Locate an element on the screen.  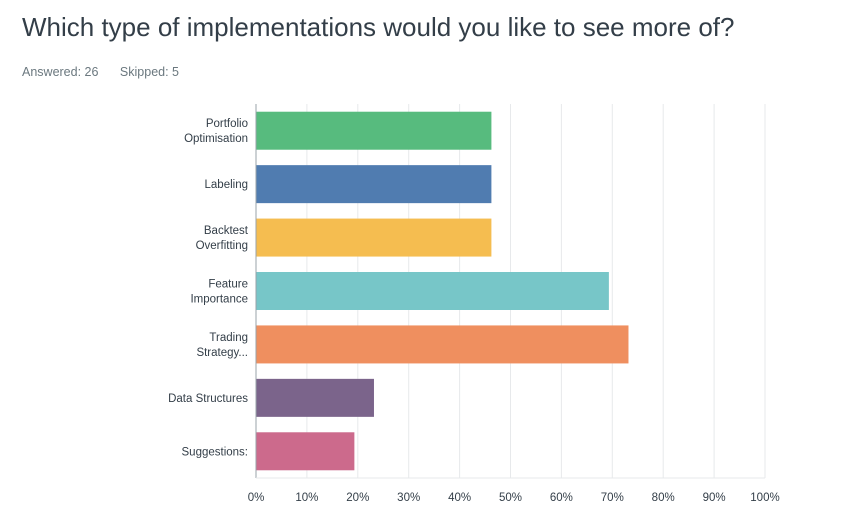
response-stats: Answered: 26 Skipped: 5 is located at coordinates (109, 72).